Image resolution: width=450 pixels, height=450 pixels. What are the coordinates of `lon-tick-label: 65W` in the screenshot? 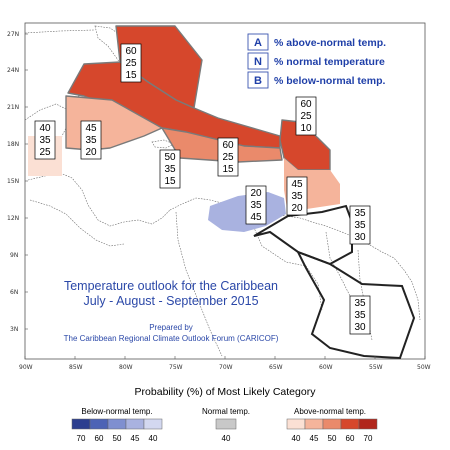 It's located at (276, 367).